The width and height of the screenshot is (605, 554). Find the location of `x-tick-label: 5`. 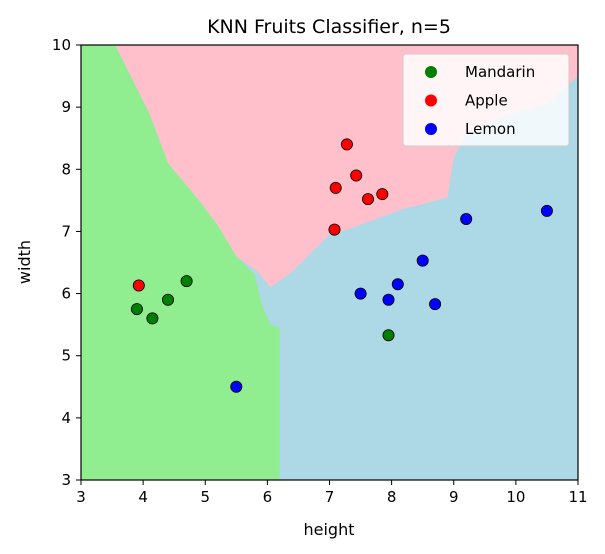

x-tick-label: 5 is located at coordinates (205, 497).